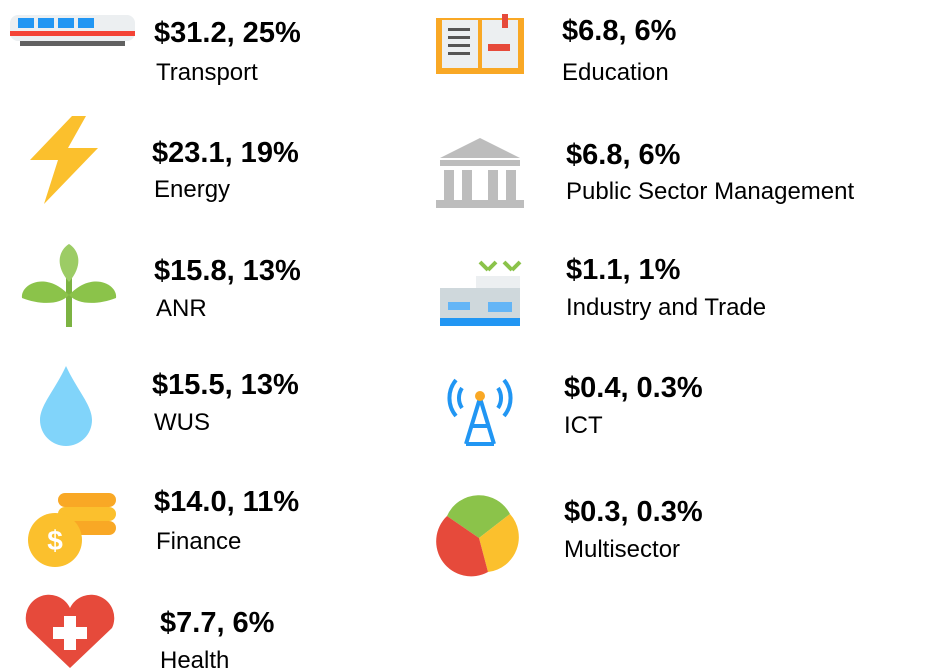 The height and width of the screenshot is (672, 935). Describe the element at coordinates (481, 293) in the screenshot. I see `icon-industry` at that location.